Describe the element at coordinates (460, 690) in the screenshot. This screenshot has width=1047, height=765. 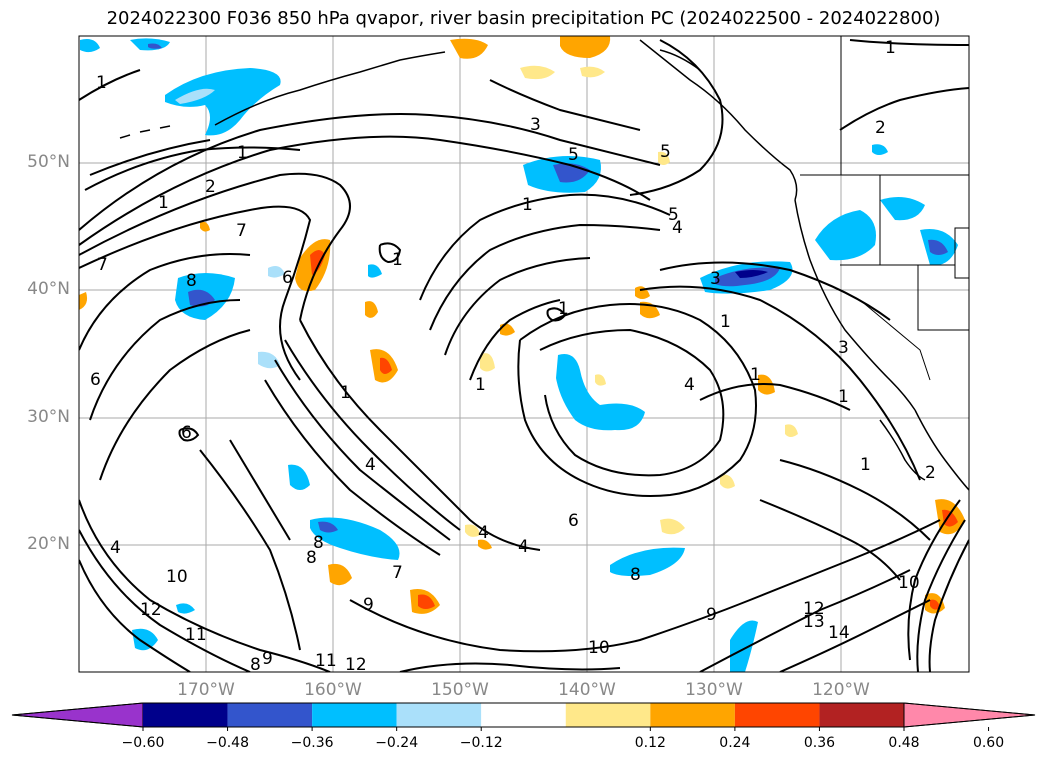
I see `lon-tick-label: 150°W` at that location.